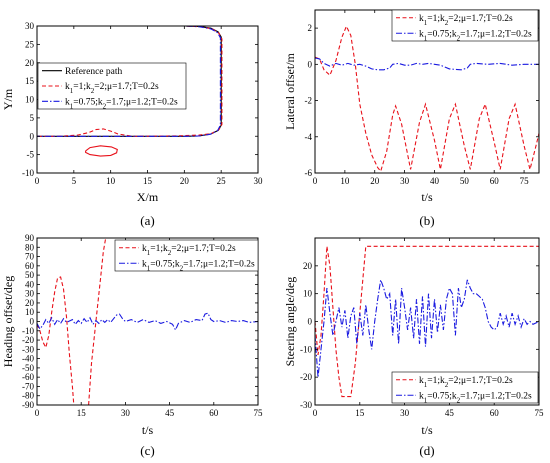  What do you see at coordinates (222, 181) in the screenshot?
I see `x-tick-label: 25` at bounding box center [222, 181].